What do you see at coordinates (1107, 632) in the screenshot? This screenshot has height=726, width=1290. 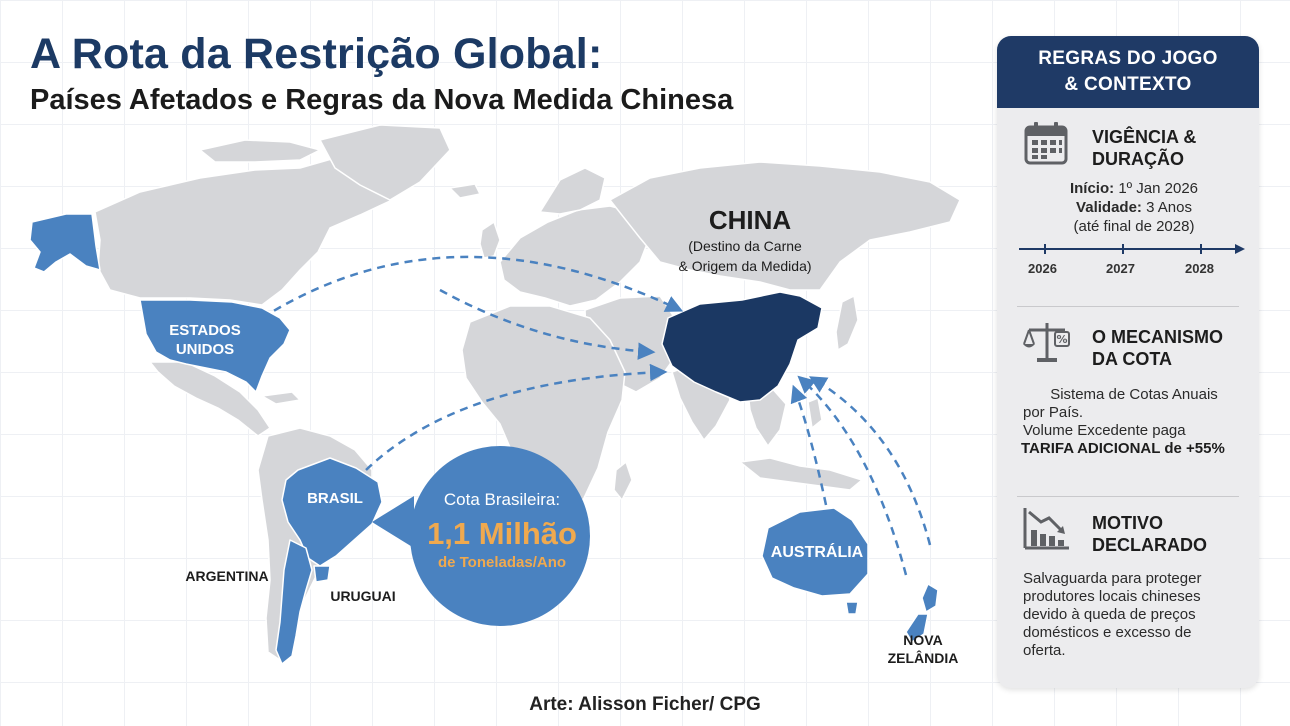 I see `motivo-line-4: domésticos e excesso de` at bounding box center [1107, 632].